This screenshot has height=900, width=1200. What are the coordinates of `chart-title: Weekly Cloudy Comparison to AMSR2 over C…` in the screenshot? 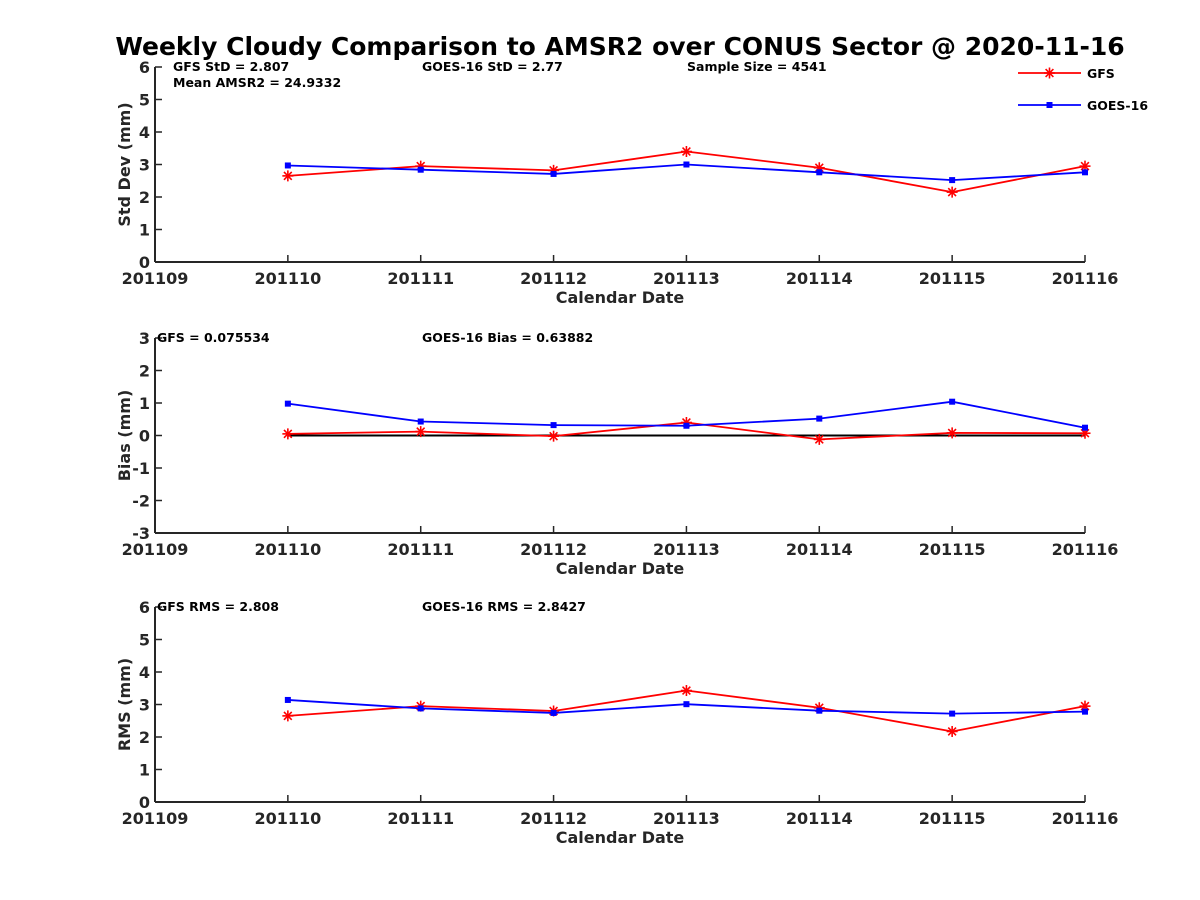 It's located at (619, 46).